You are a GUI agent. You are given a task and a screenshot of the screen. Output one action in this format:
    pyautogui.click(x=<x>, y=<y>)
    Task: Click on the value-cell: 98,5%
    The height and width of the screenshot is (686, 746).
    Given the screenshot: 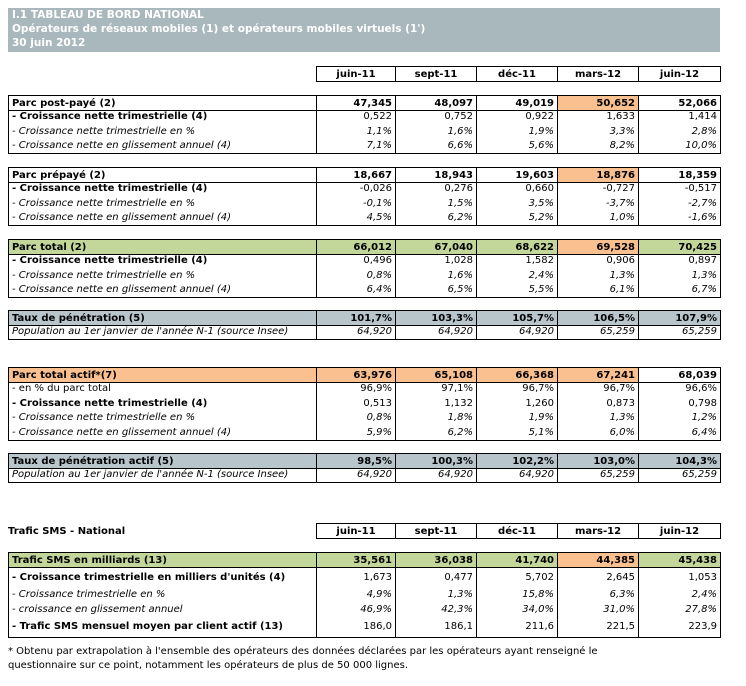 What is the action you would take?
    pyautogui.click(x=356, y=461)
    